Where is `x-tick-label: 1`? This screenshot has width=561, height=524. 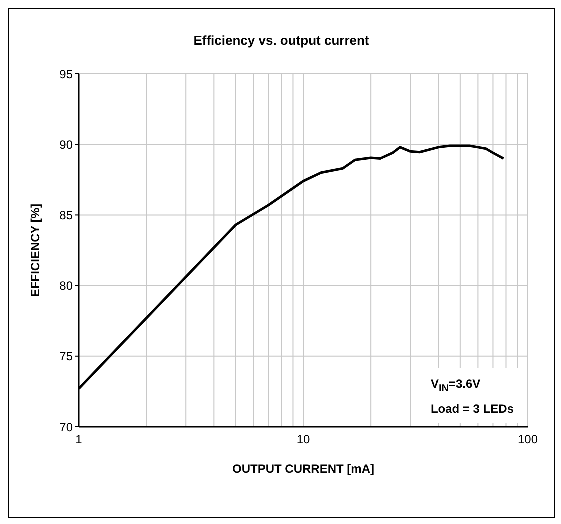 x-tick-label: 1 is located at coordinates (79, 439).